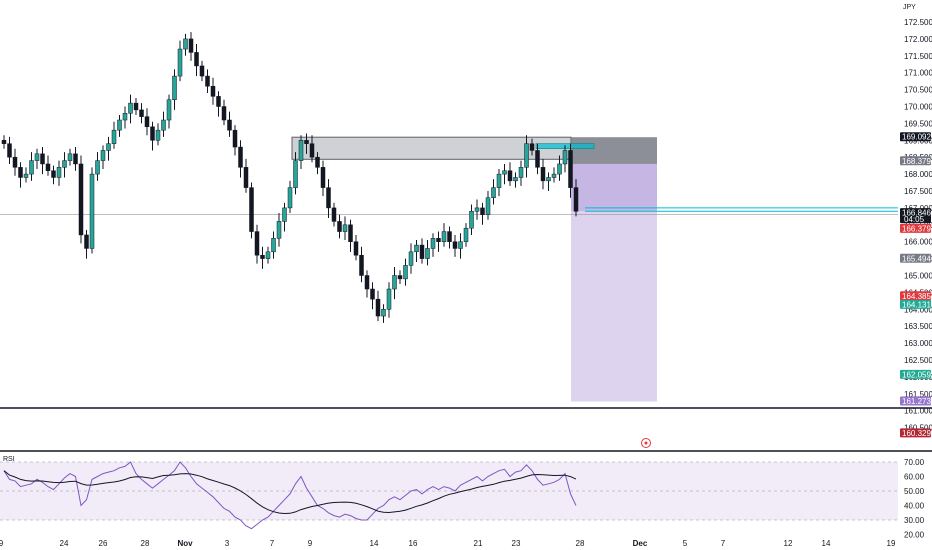  I want to click on price-tick-label: 169.500, so click(918, 123).